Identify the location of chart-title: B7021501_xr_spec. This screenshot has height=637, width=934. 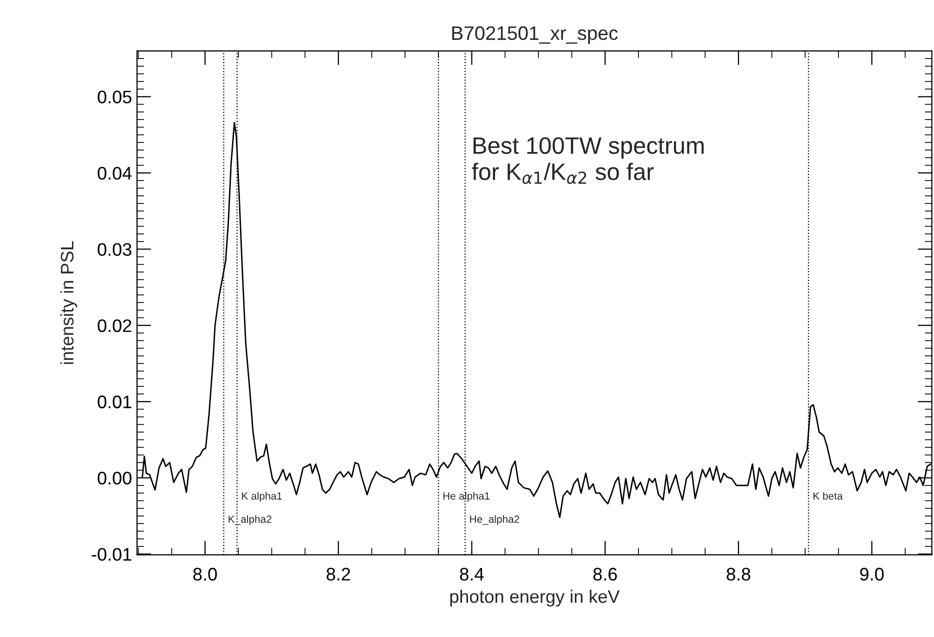
(535, 35).